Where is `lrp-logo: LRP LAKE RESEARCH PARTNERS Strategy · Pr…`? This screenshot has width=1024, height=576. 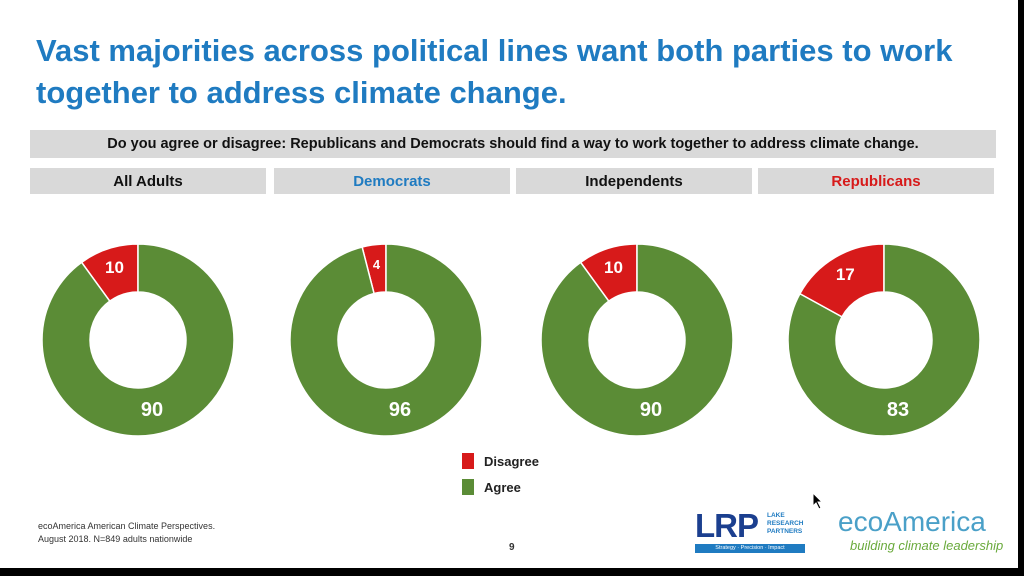 lrp-logo: LRP LAKE RESEARCH PARTNERS Strategy · Pr… is located at coordinates (752, 533).